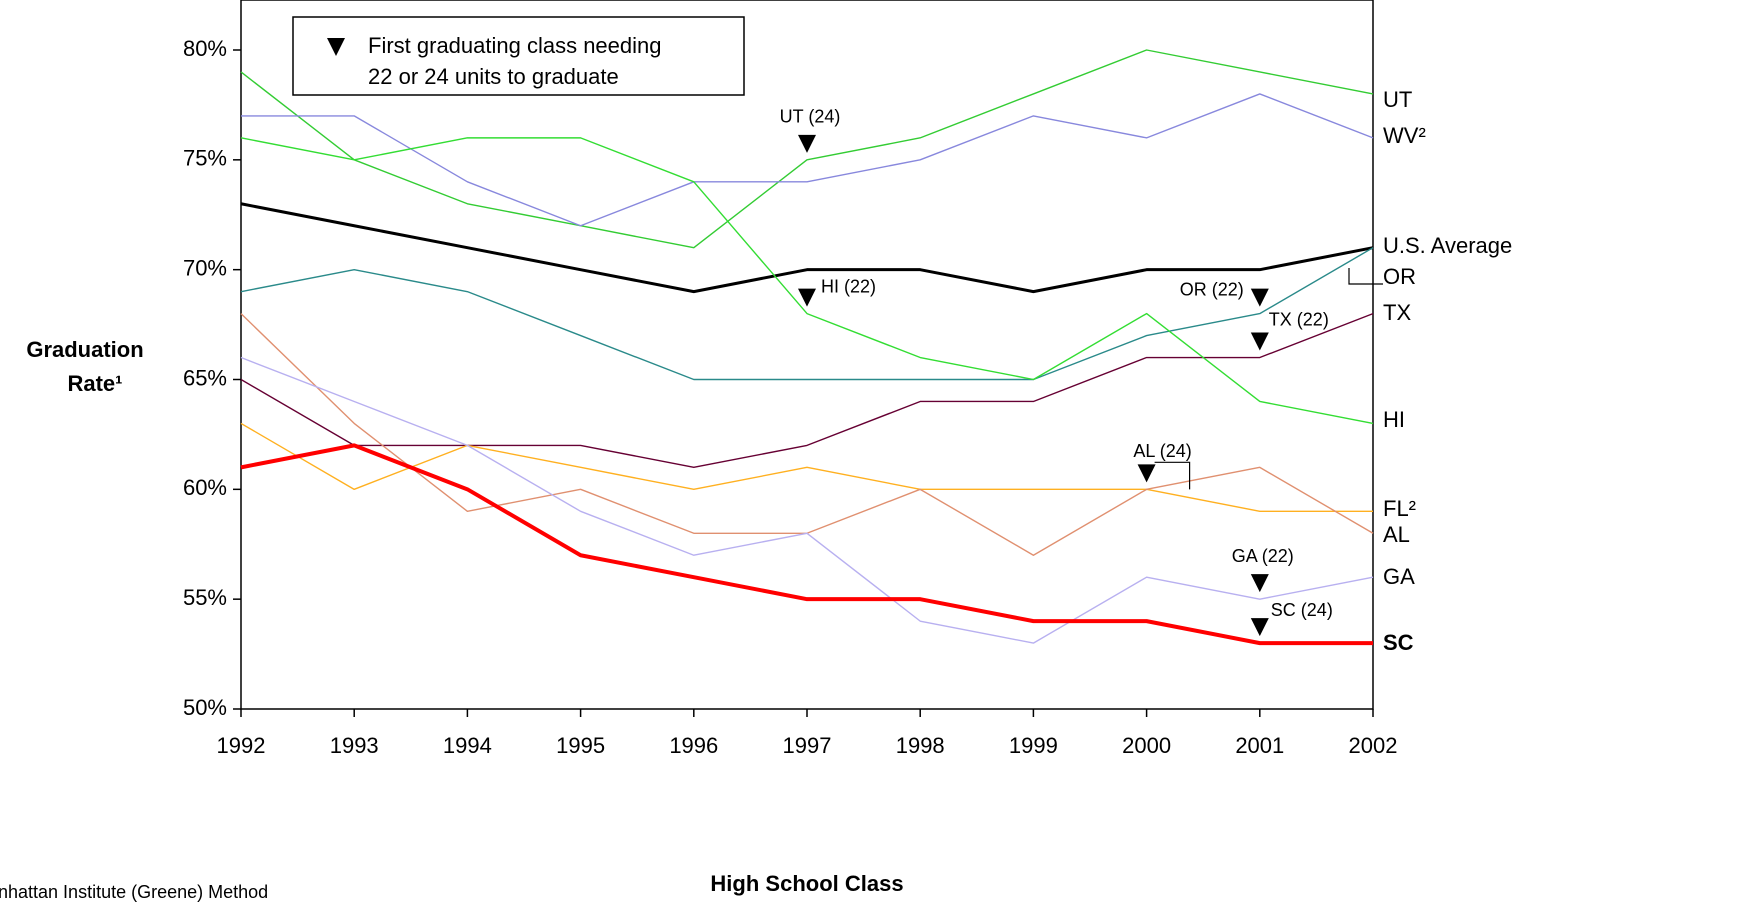  I want to click on y-axis-title: Graduation, so click(84, 349).